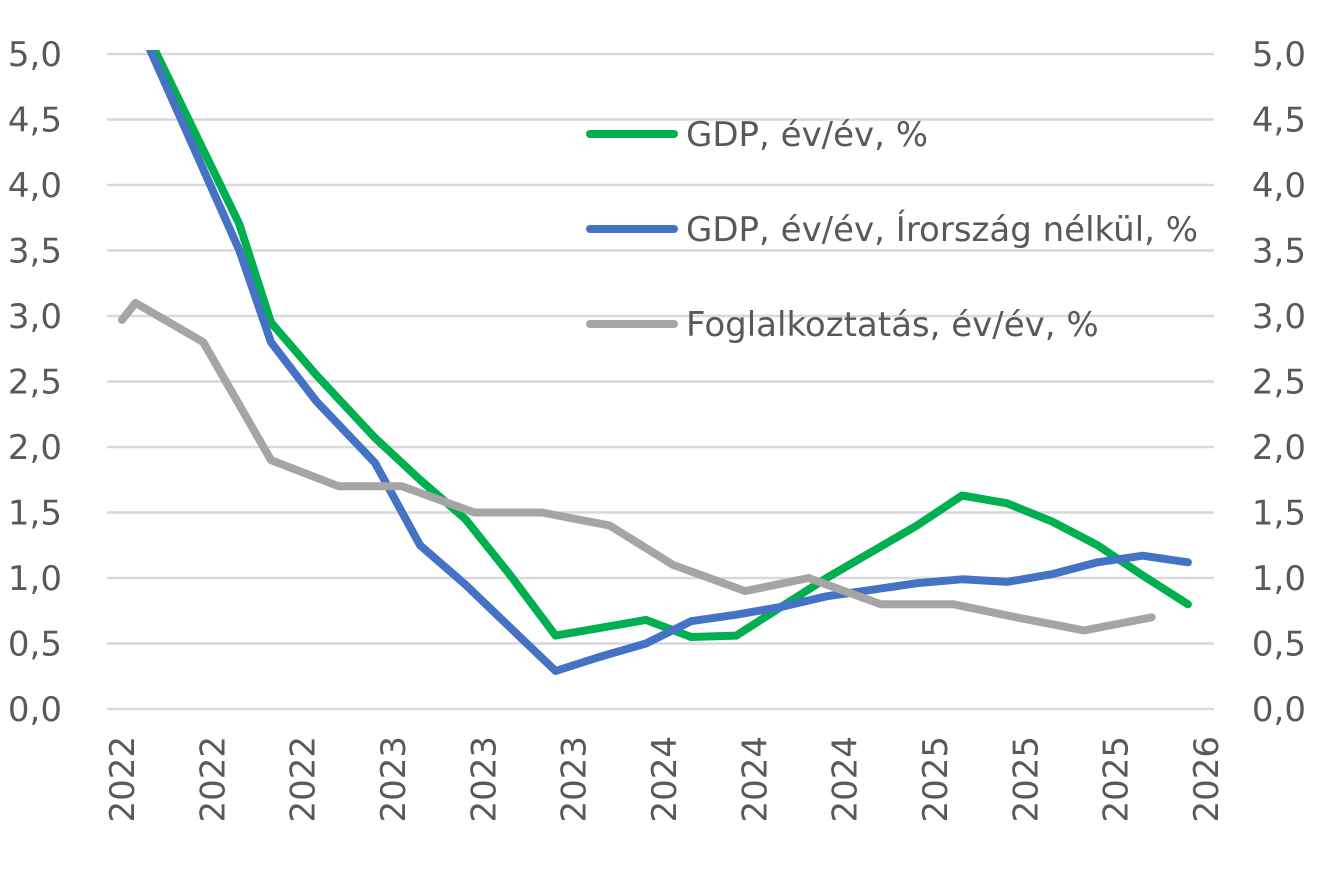  What do you see at coordinates (1279, 317) in the screenshot?
I see `y-tick-label-right: 3,0` at bounding box center [1279, 317].